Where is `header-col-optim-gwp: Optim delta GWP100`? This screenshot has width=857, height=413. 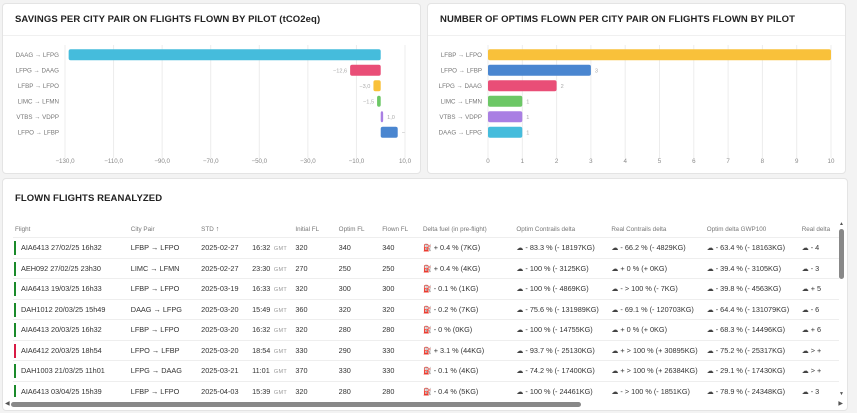 header-col-optim-gwp: Optim delta GWP100 is located at coordinates (752, 229).